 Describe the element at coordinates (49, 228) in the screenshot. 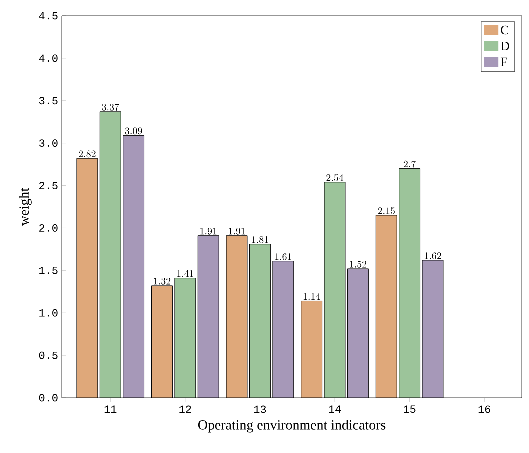

I see `y-tick-label: 2.0` at that location.